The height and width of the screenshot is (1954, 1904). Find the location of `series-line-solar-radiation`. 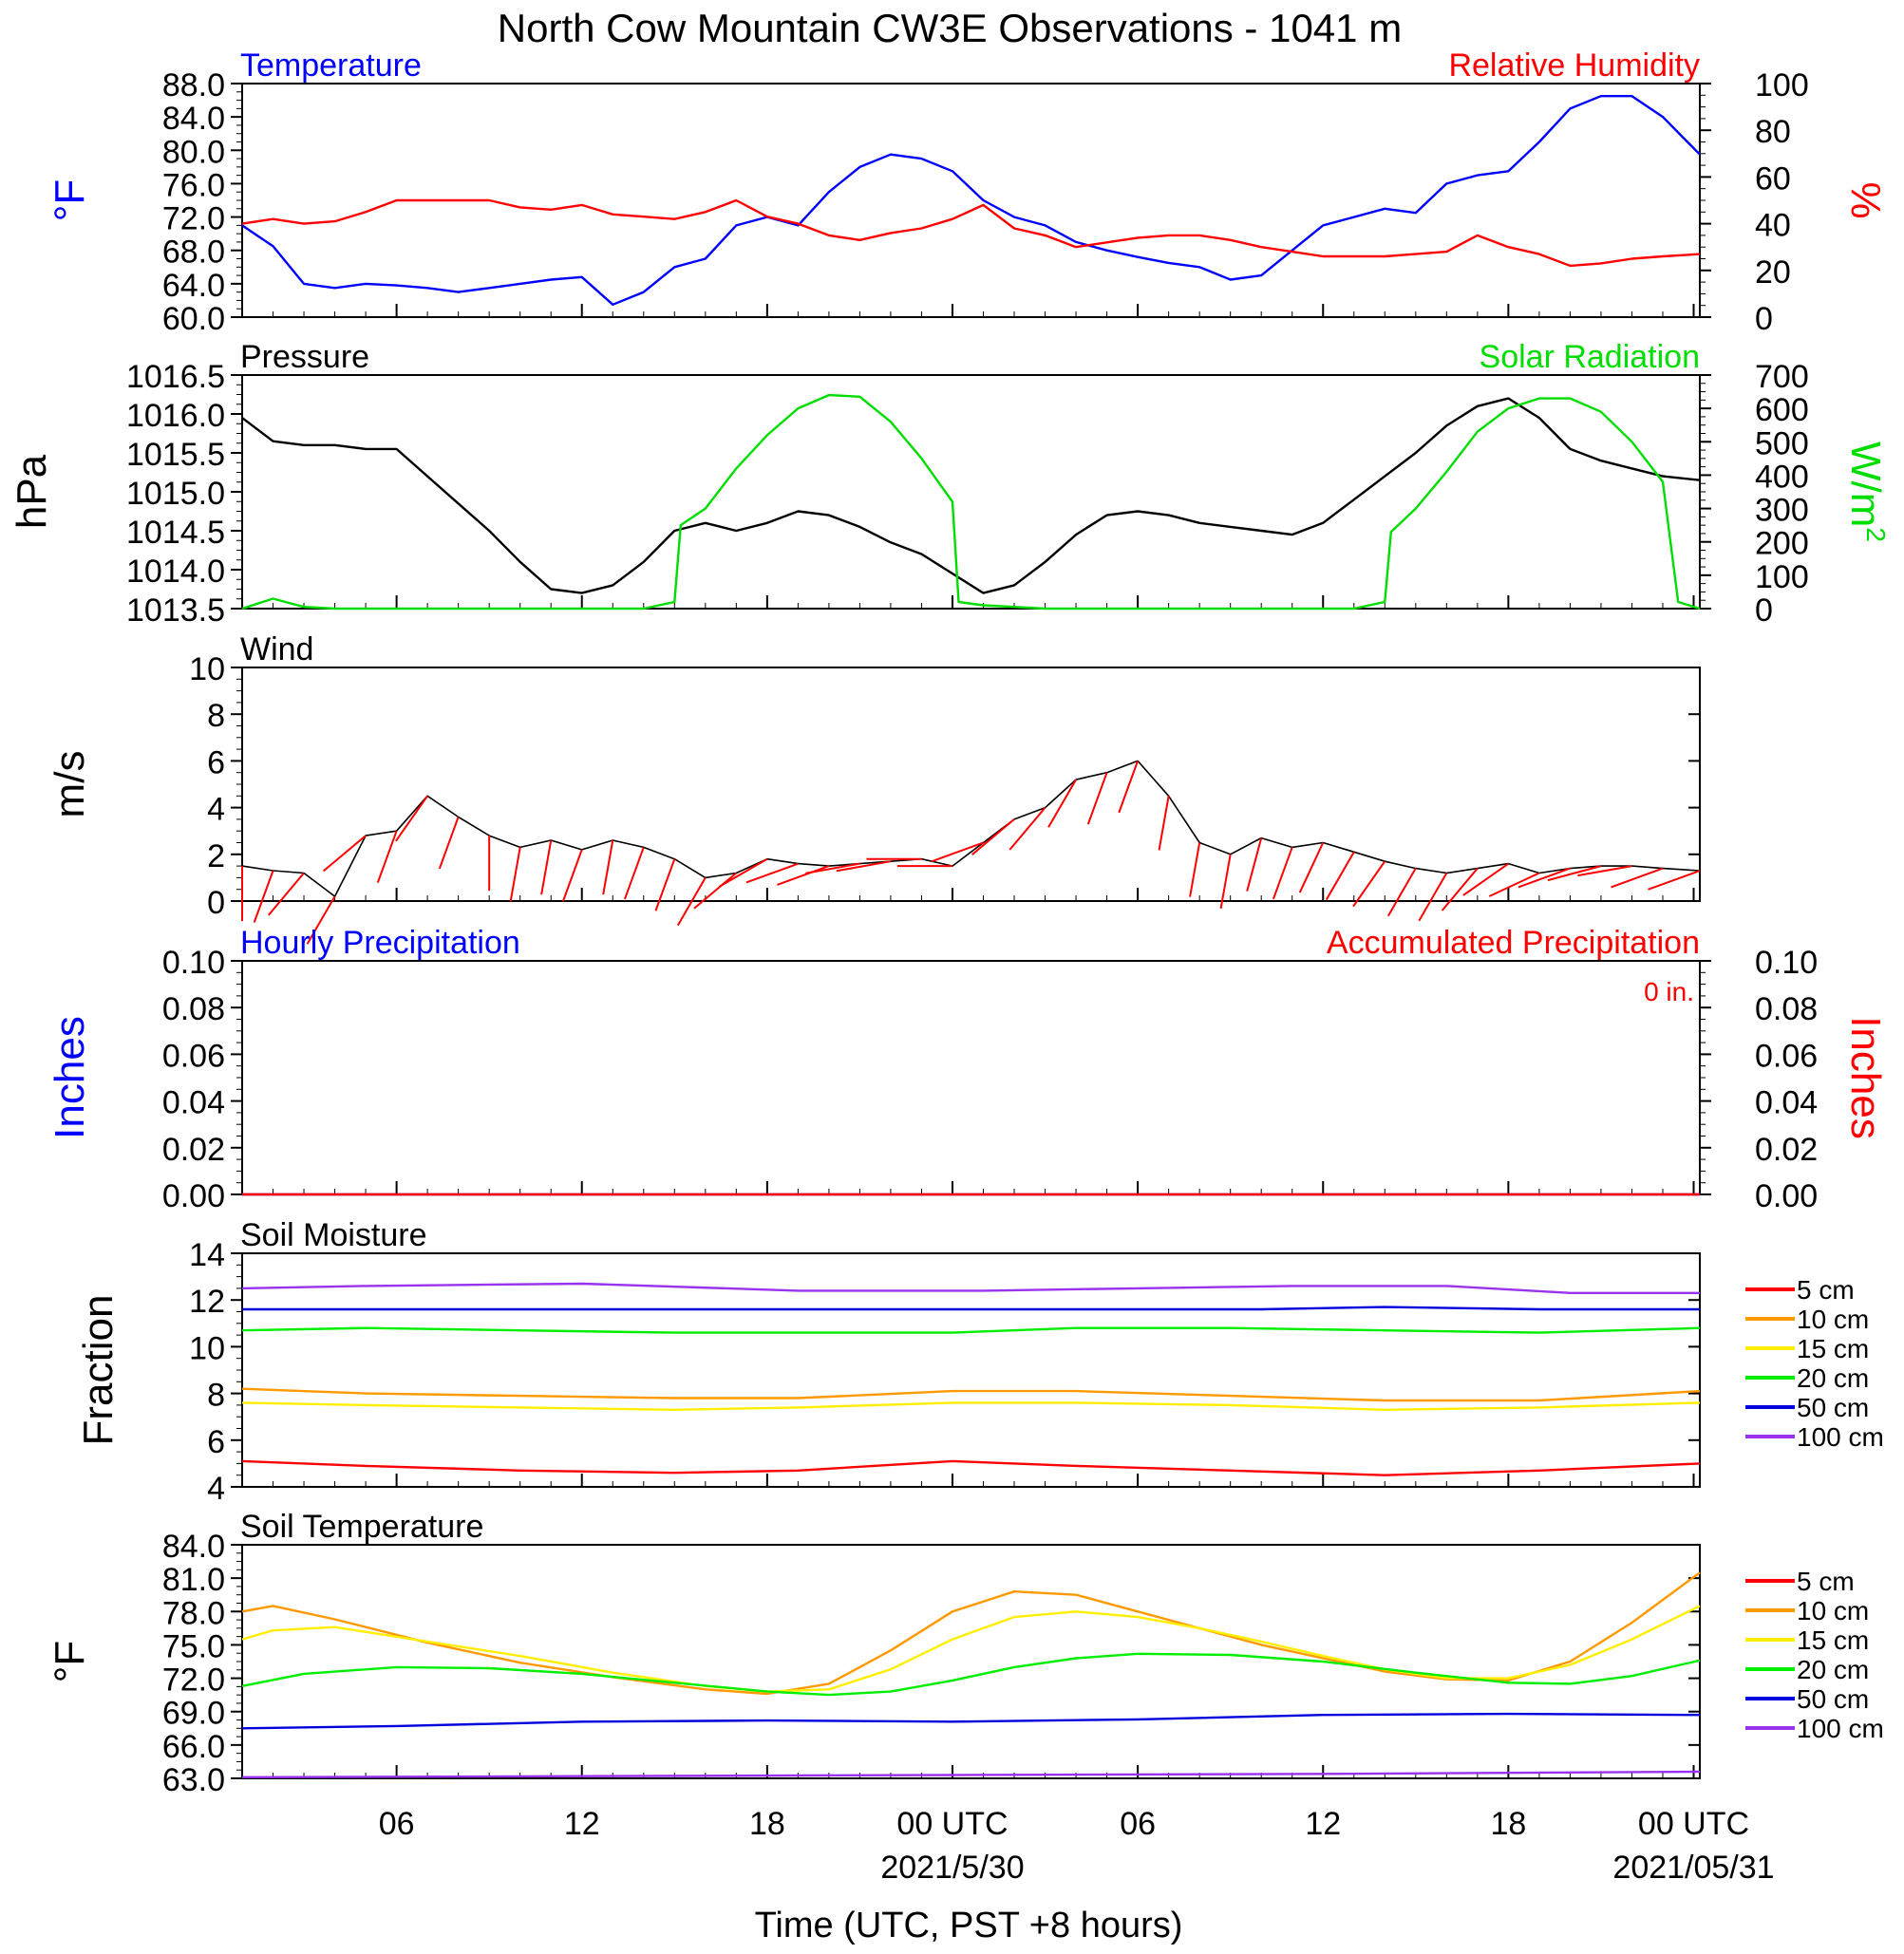

series-line-solar-radiation is located at coordinates (971, 502).